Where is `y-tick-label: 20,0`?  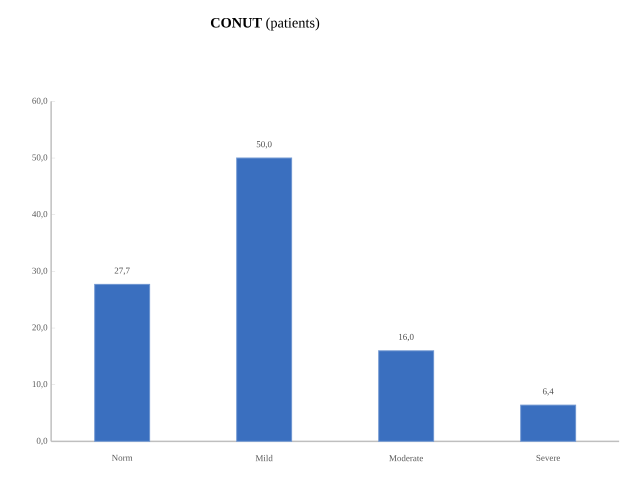
y-tick-label: 20,0 is located at coordinates (40, 328).